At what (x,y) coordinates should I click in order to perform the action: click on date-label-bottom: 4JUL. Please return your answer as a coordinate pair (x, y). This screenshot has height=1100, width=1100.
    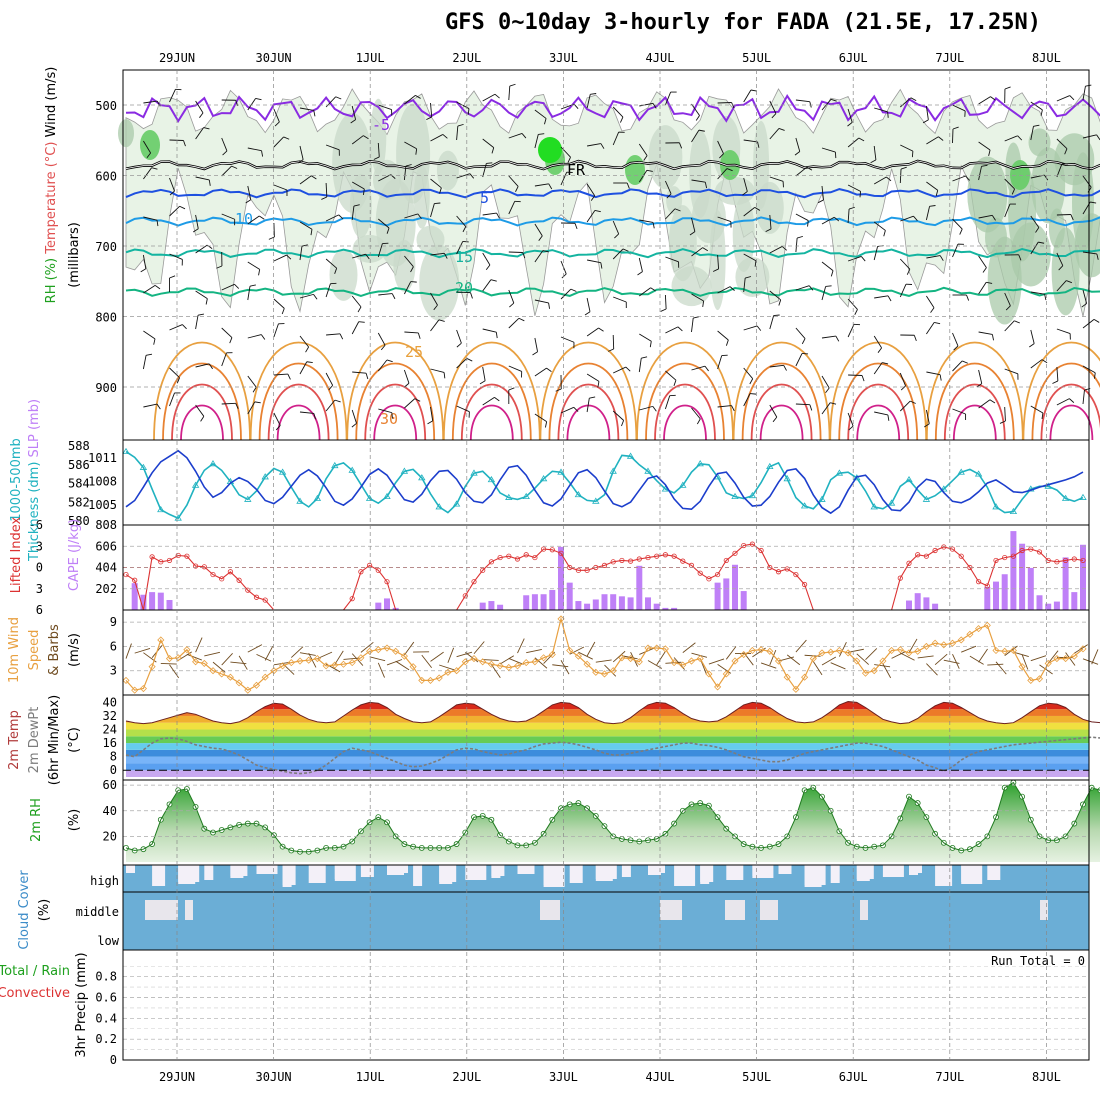
    Looking at the image, I should click on (660, 1077).